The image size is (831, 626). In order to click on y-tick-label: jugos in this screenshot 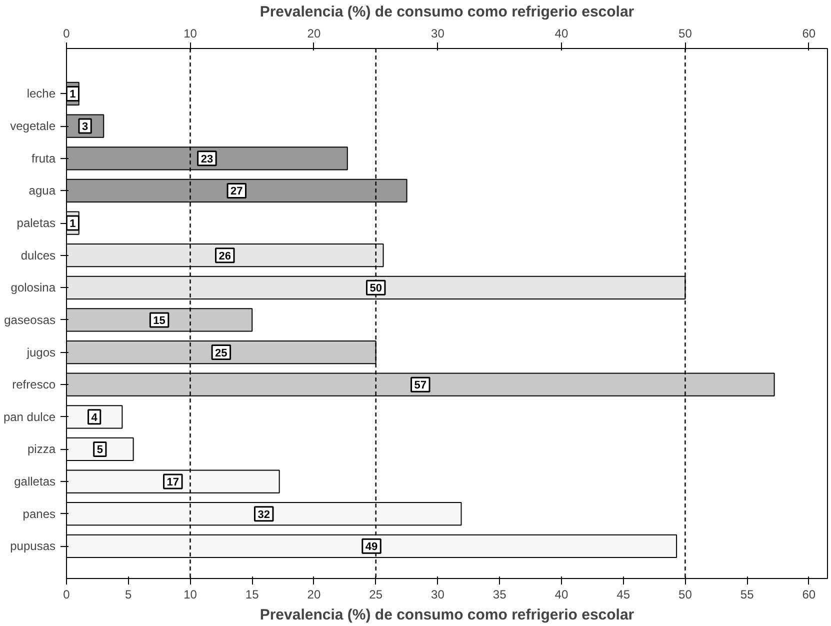, I will do `click(41, 352)`.